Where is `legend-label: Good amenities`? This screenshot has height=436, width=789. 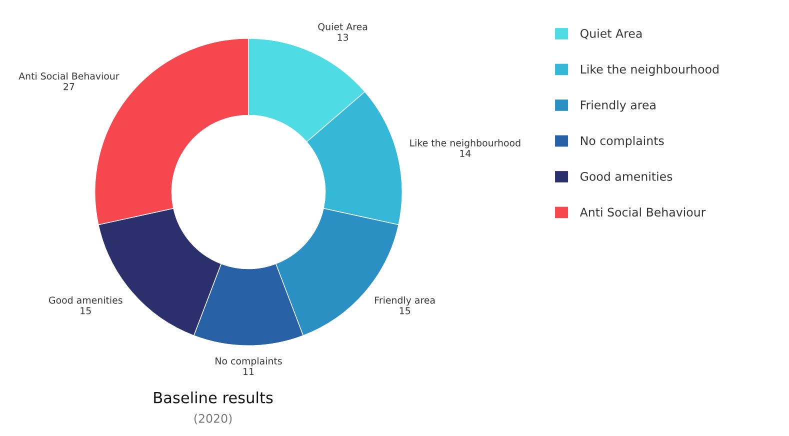
legend-label: Good amenities is located at coordinates (626, 176).